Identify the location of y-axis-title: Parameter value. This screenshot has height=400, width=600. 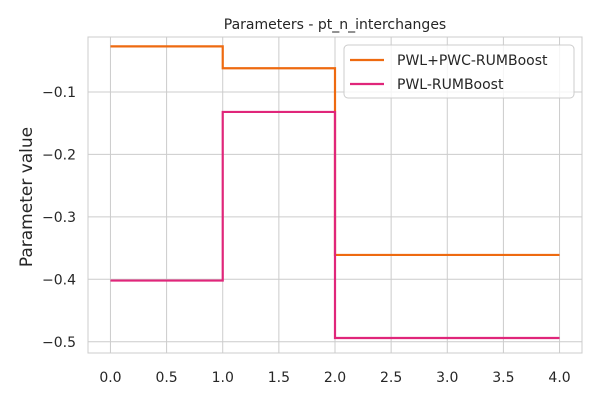
(27, 197).